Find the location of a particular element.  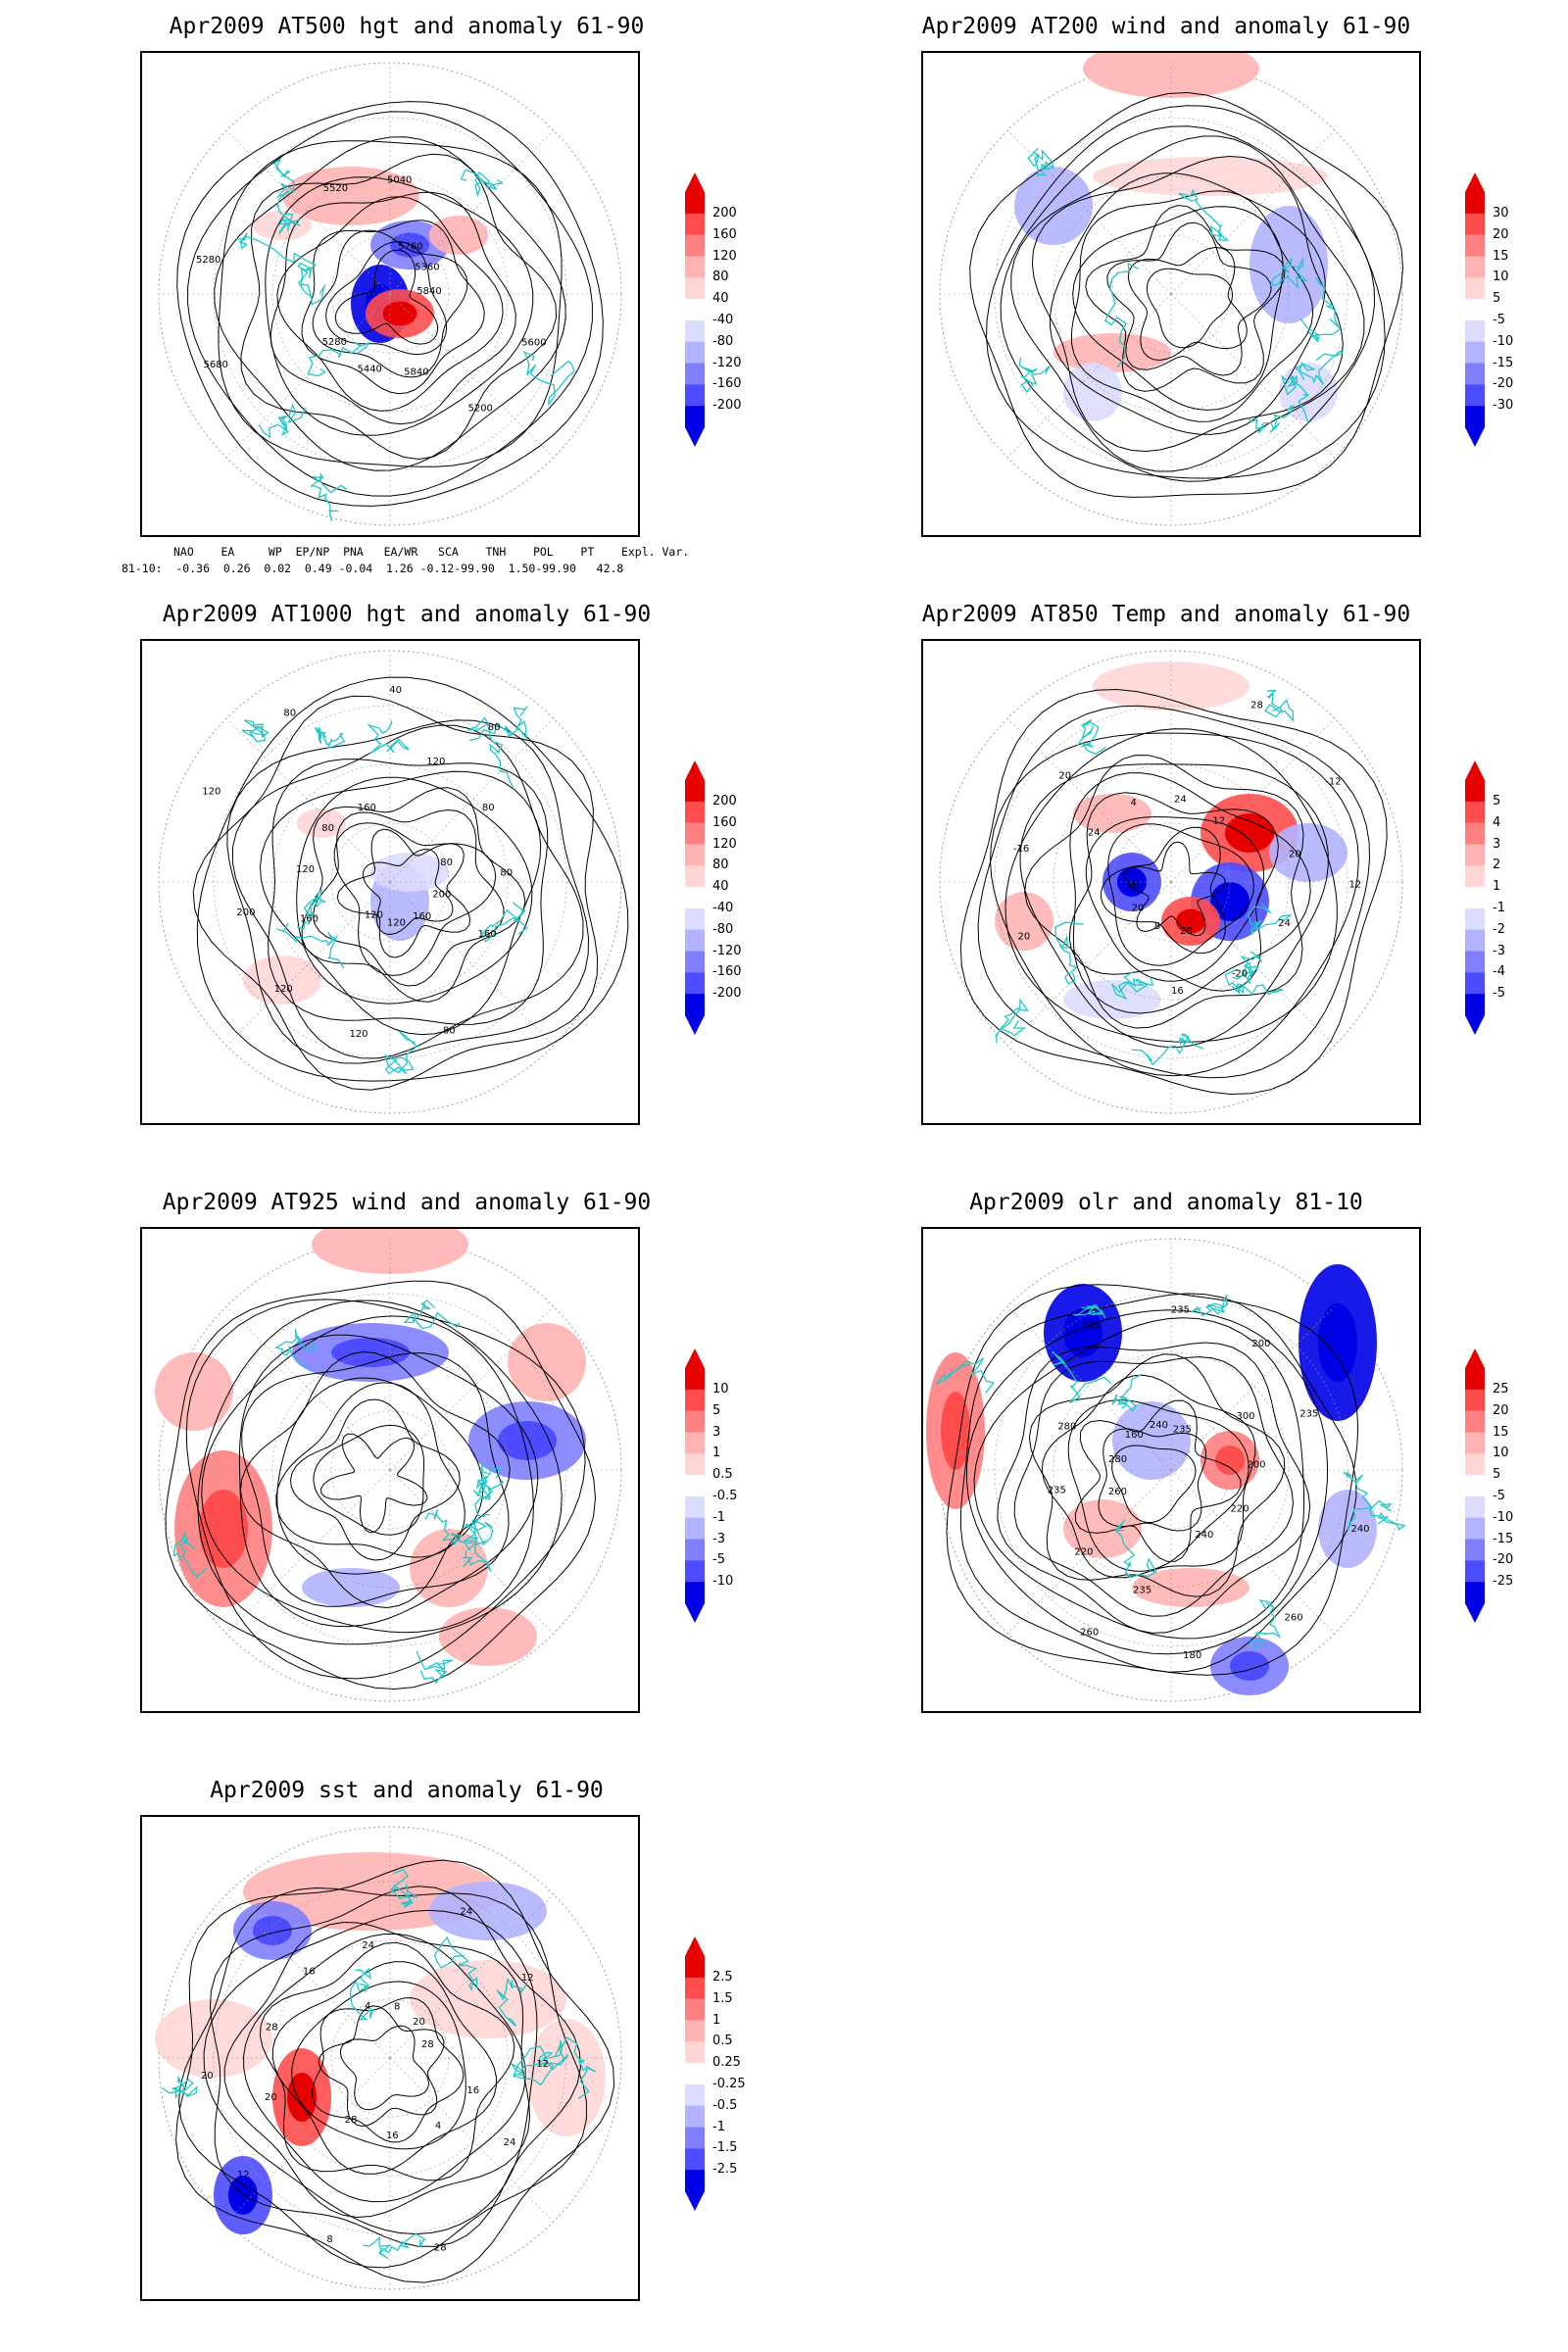

contour-label: 16 is located at coordinates (472, 2090).